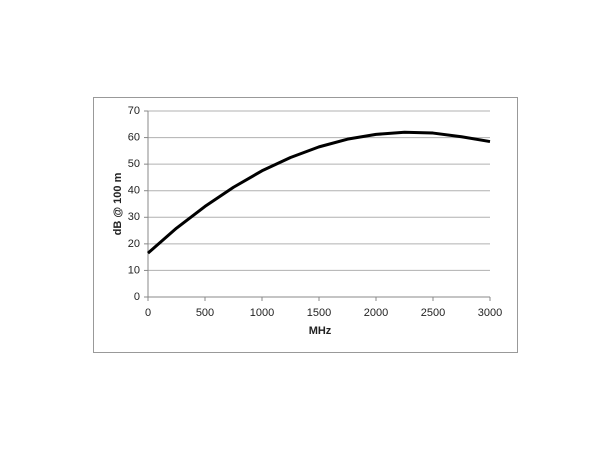 The height and width of the screenshot is (450, 610). Describe the element at coordinates (148, 313) in the screenshot. I see `x-tick-label: 0` at that location.